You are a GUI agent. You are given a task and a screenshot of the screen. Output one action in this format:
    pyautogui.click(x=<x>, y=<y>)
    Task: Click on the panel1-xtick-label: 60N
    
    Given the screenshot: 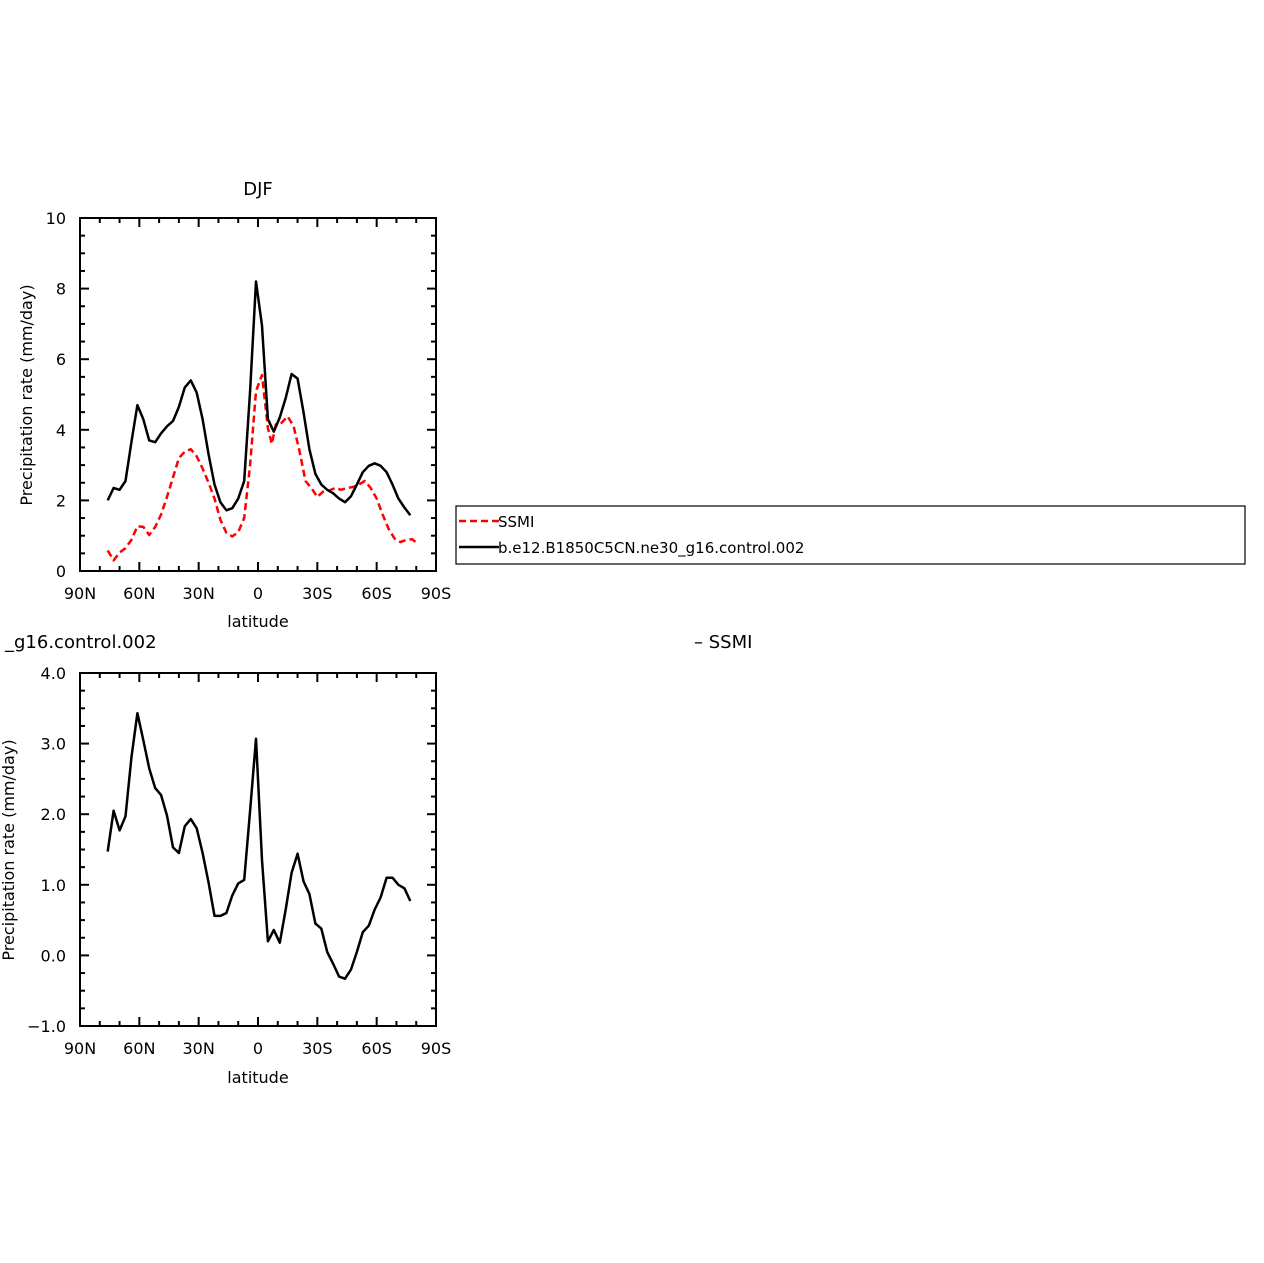 What is the action you would take?
    pyautogui.click(x=139, y=593)
    